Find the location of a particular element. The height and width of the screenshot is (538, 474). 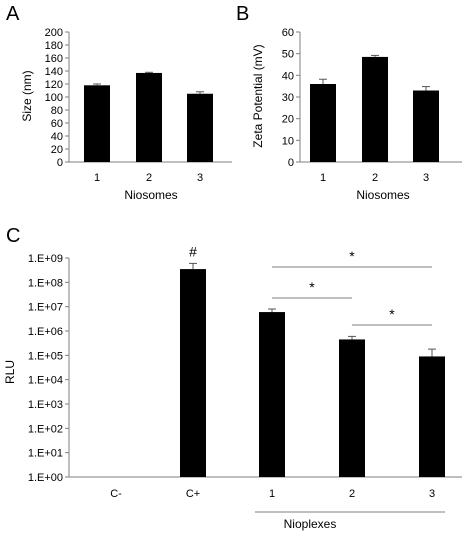

panel-c-y-tick-label: 1.E+08 is located at coordinates (45, 283).